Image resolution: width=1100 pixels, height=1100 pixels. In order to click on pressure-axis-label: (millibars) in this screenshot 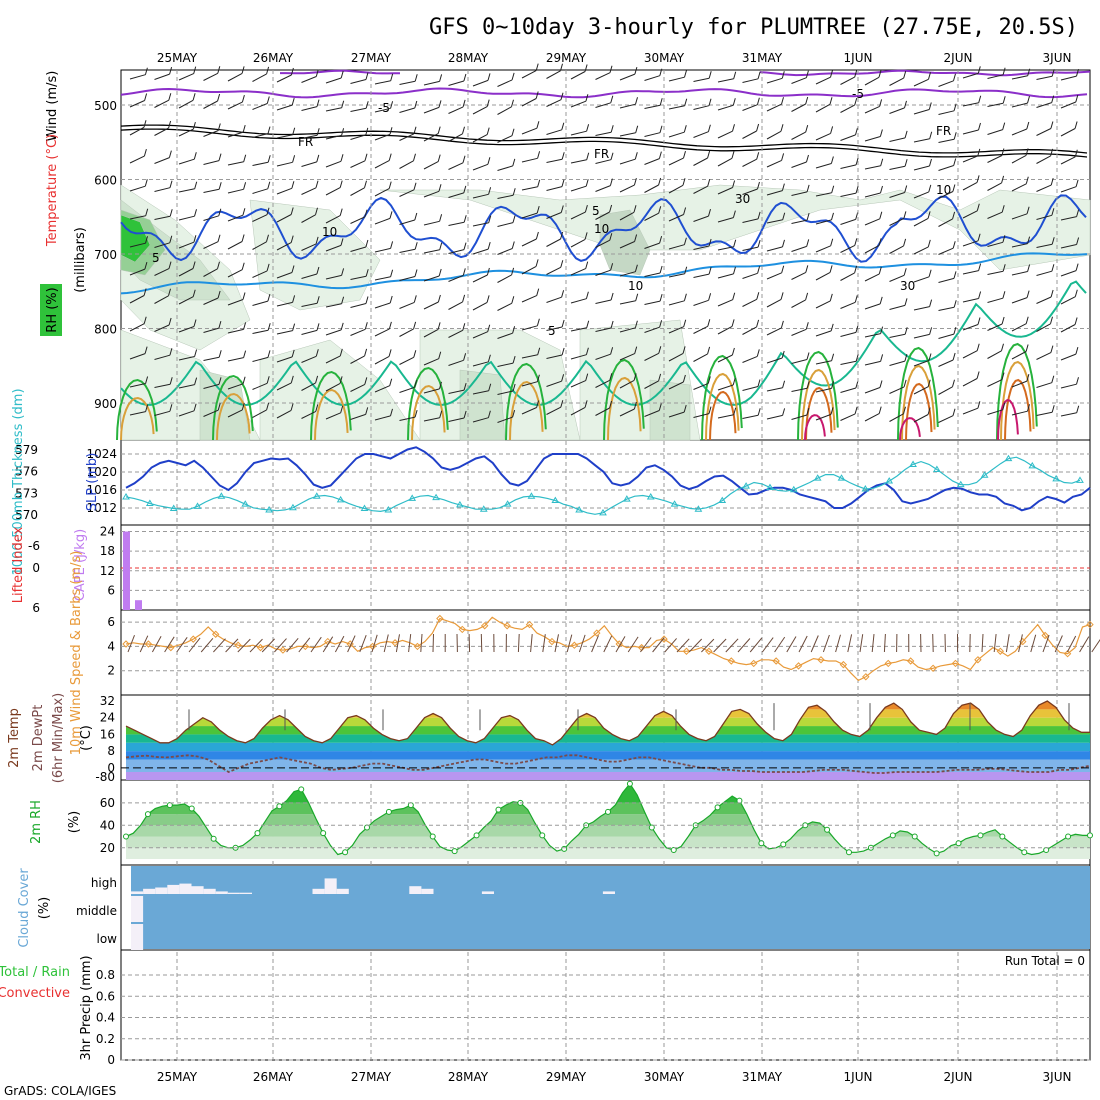, I will do `click(80, 260)`.